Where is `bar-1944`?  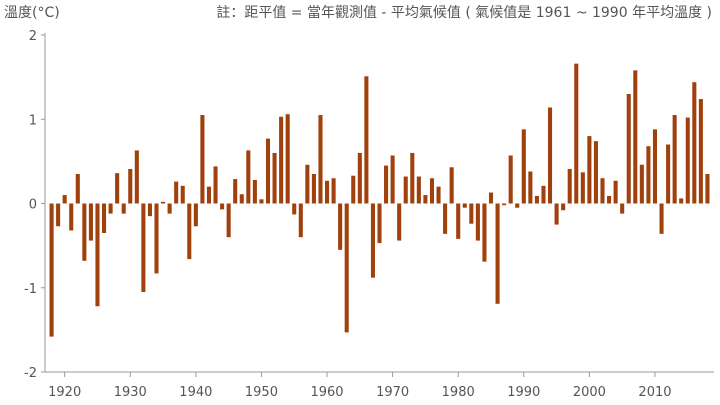 bar-1944 is located at coordinates (222, 206).